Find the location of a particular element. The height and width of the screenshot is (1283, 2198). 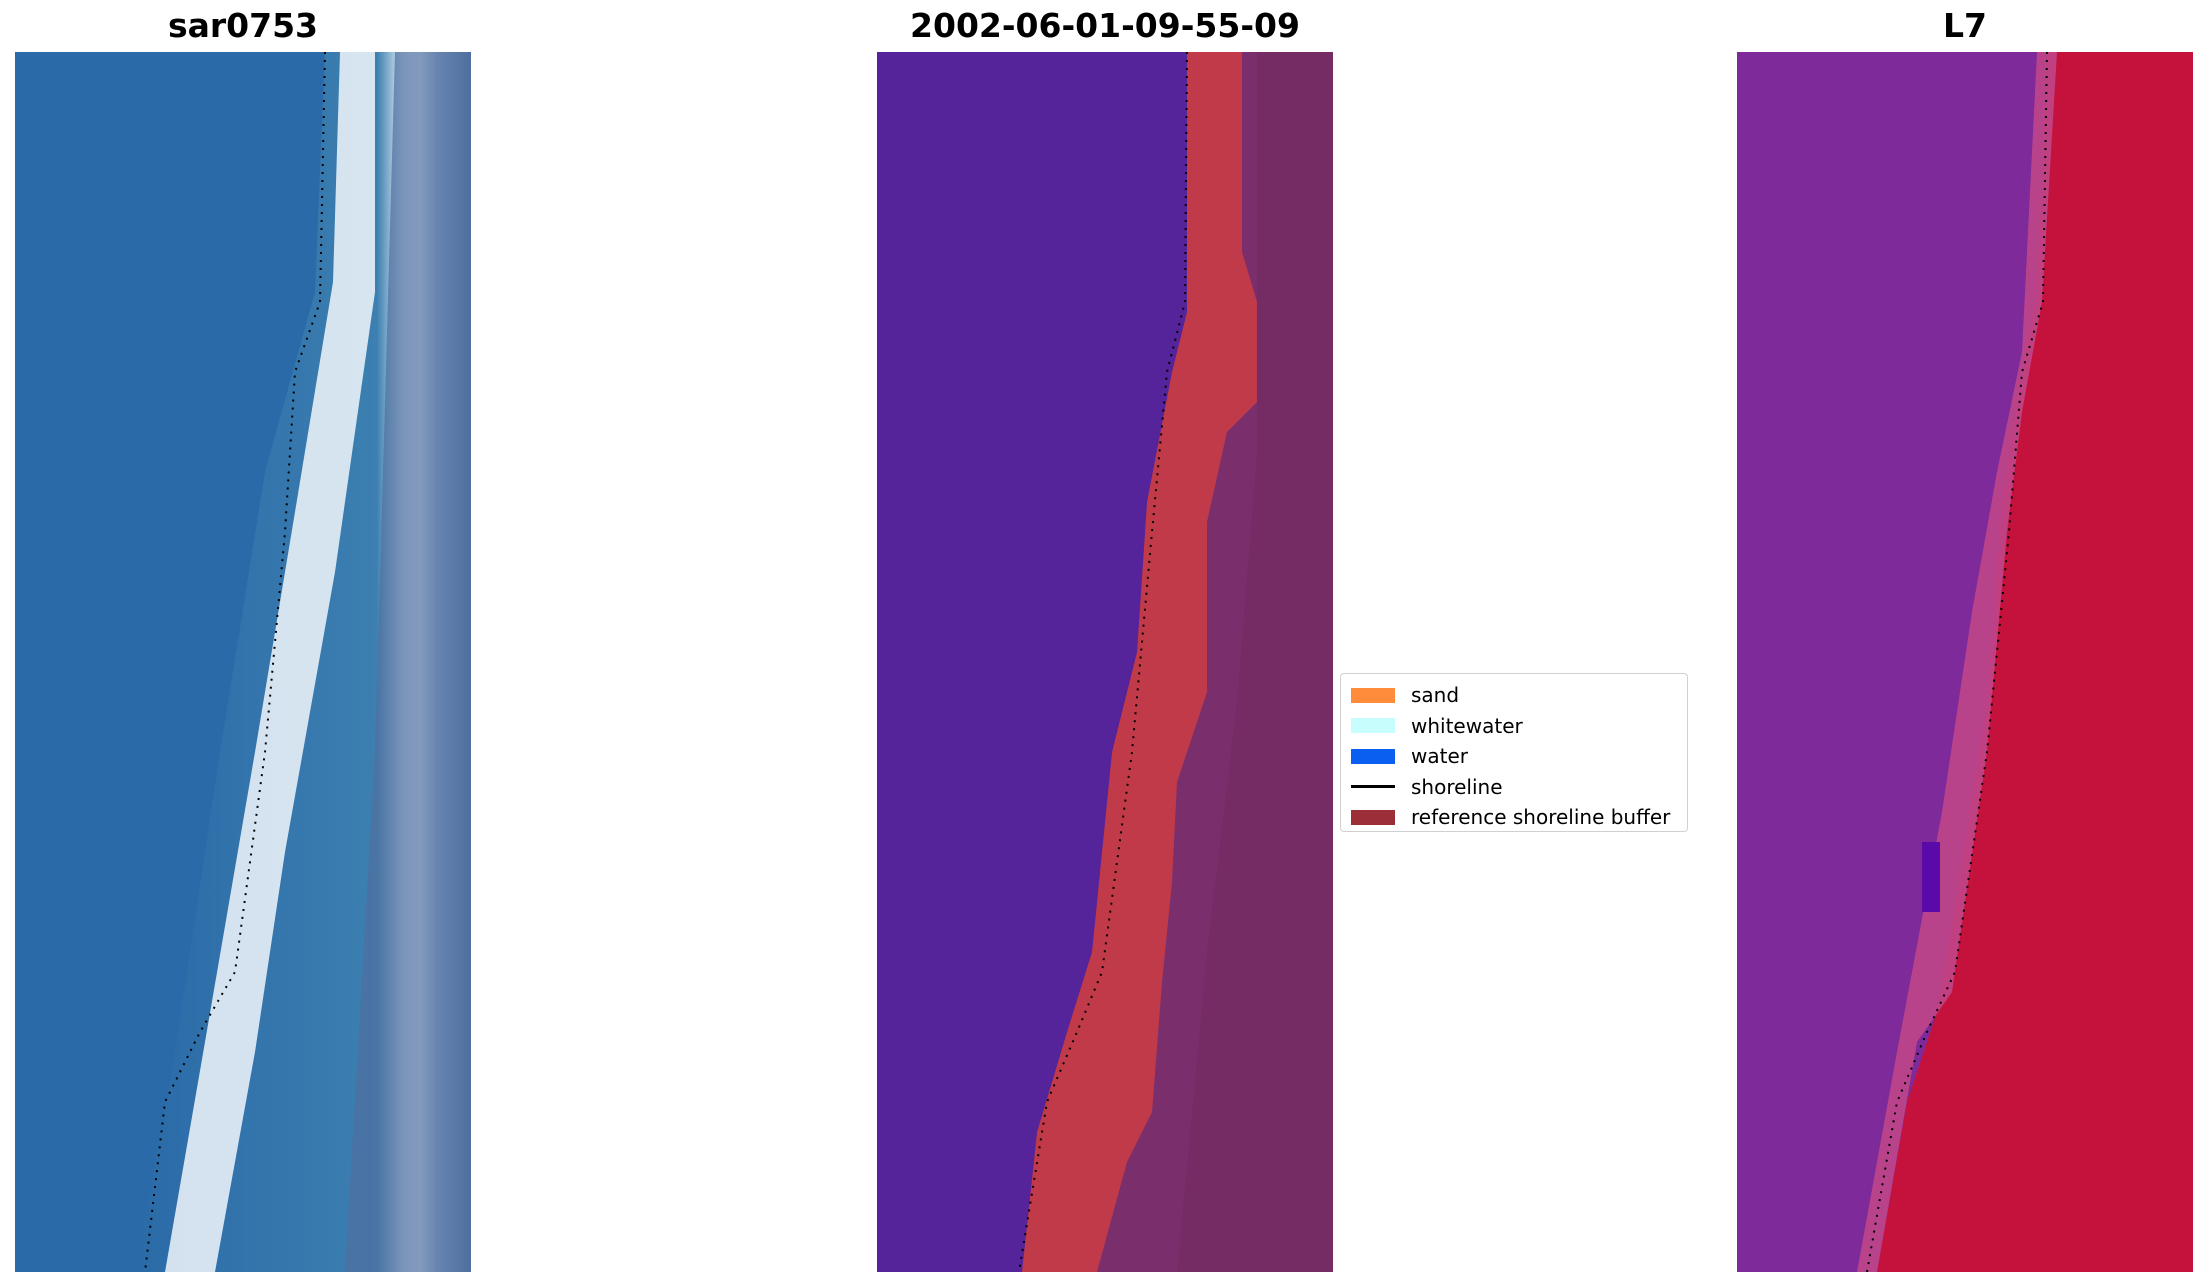

index-transition is located at coordinates (1957, 662).